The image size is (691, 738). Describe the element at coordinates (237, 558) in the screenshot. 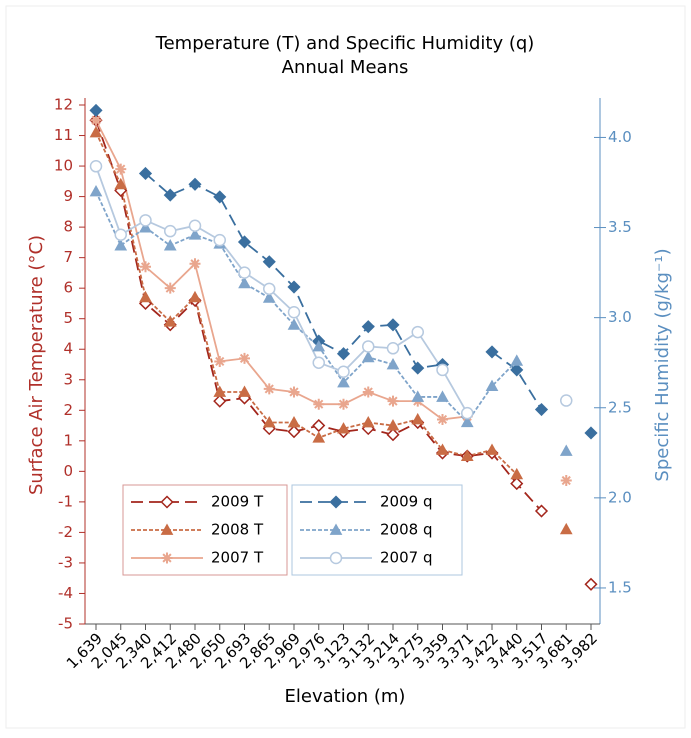

I see `legend-label: 2007 T` at that location.